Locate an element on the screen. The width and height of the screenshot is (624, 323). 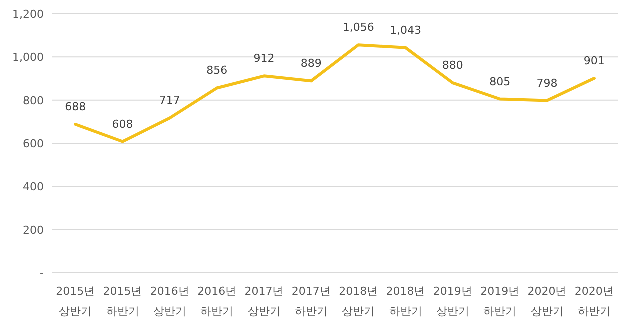
data-label: 805 is located at coordinates (500, 81).